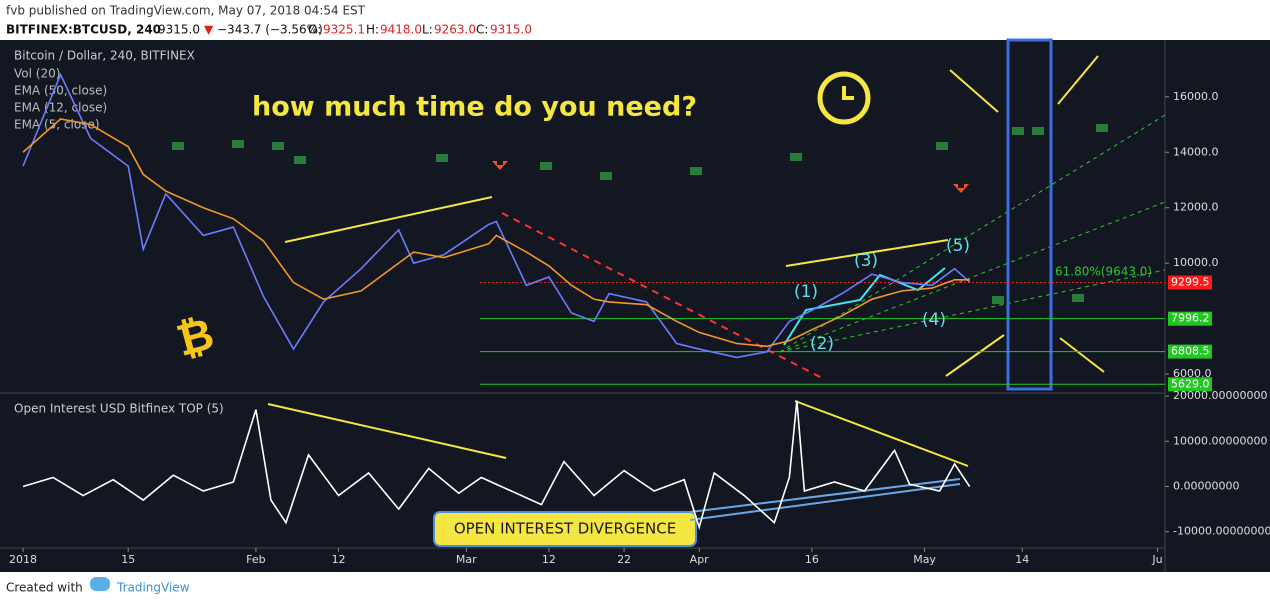  Describe the element at coordinates (60, 108) in the screenshot. I see `indicator-label: EMA (12, close)` at that location.